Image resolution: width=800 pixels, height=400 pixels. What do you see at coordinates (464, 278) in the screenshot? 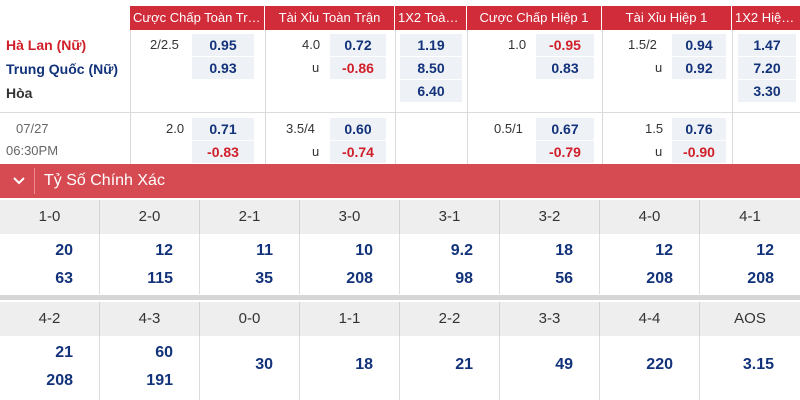
I see `score-odds-bottom: 98` at bounding box center [464, 278].